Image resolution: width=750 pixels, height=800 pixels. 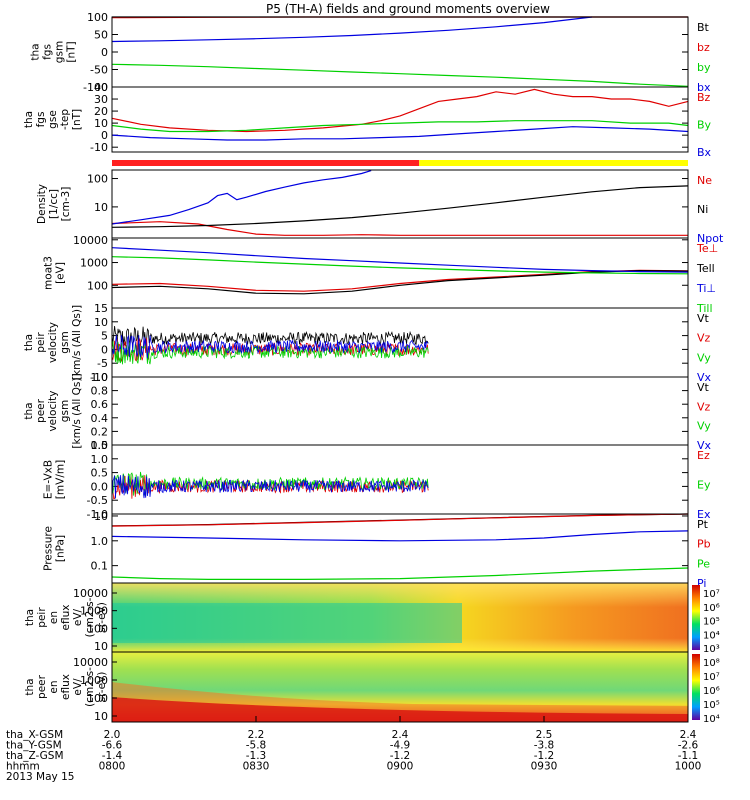 I want to click on y-tick-label: 5, so click(x=104, y=336).